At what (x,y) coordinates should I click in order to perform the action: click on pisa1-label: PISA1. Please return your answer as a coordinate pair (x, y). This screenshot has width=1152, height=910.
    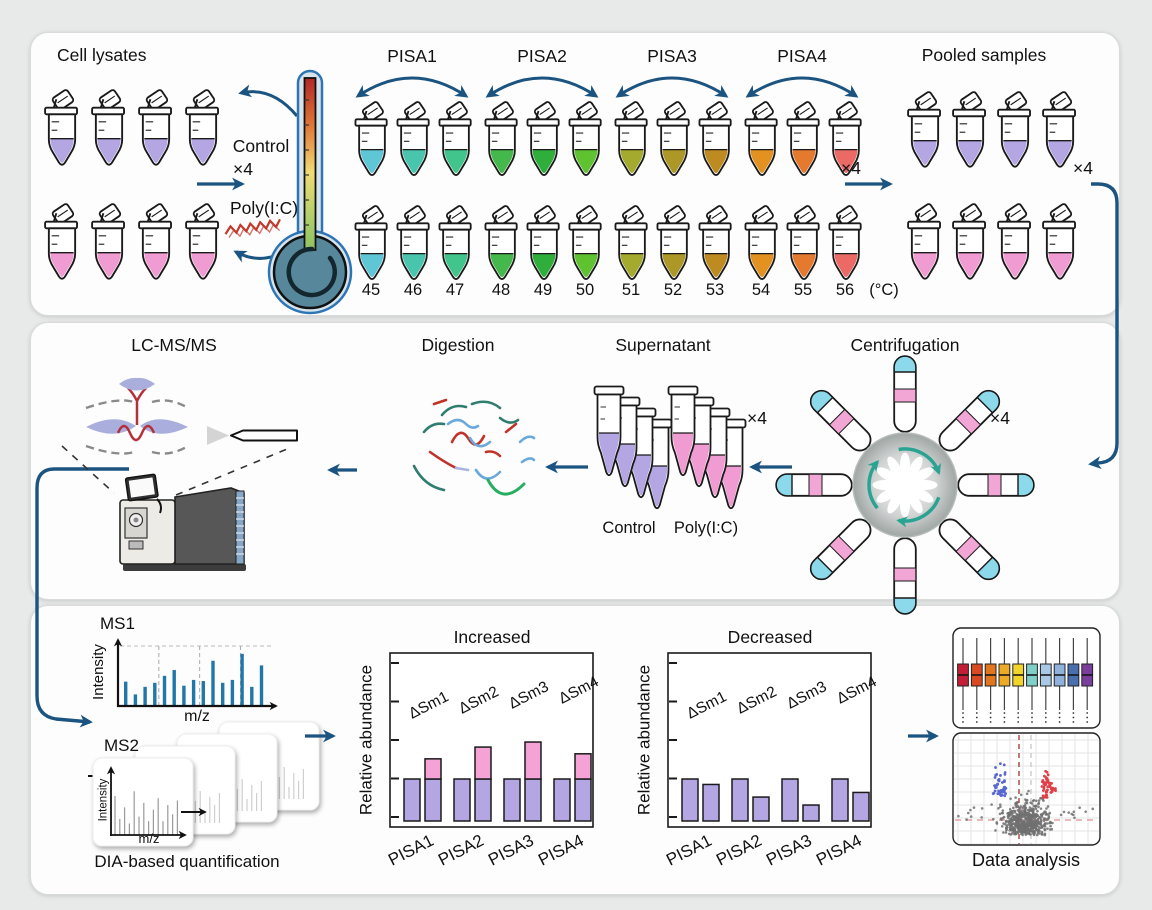
    Looking at the image, I should click on (412, 56).